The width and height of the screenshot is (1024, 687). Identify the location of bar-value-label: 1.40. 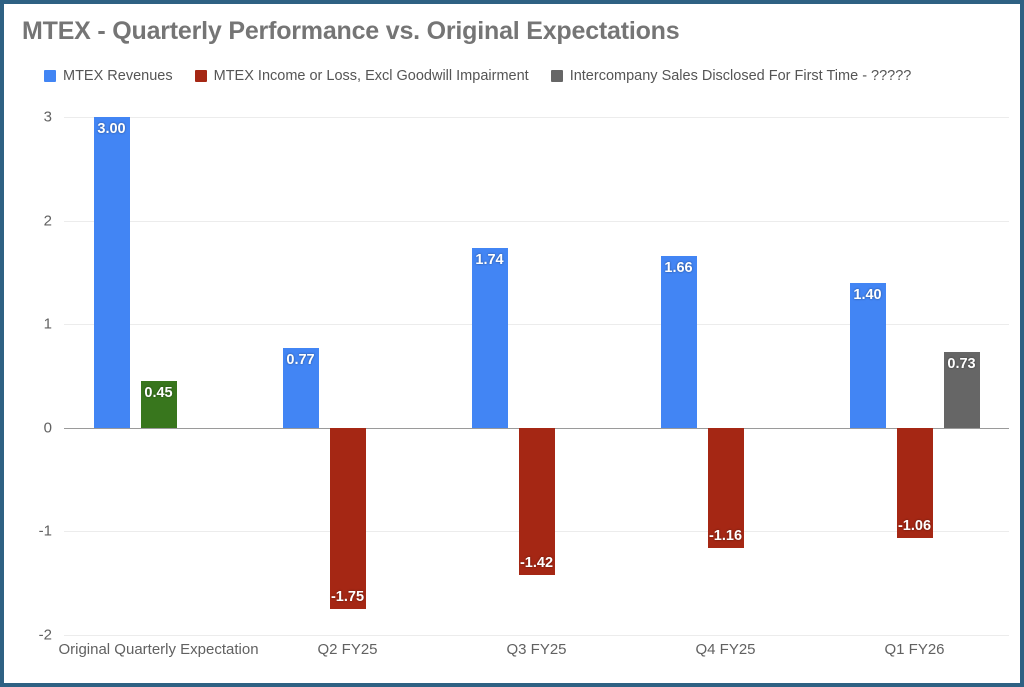
(867, 294).